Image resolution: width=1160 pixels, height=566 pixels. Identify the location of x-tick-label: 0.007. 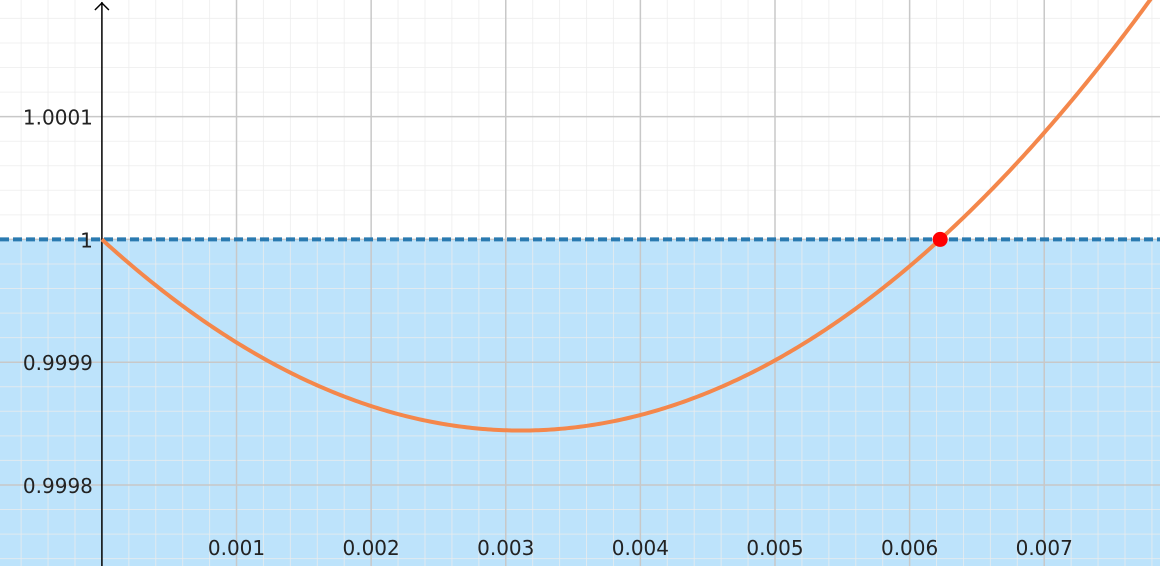
(1044, 548).